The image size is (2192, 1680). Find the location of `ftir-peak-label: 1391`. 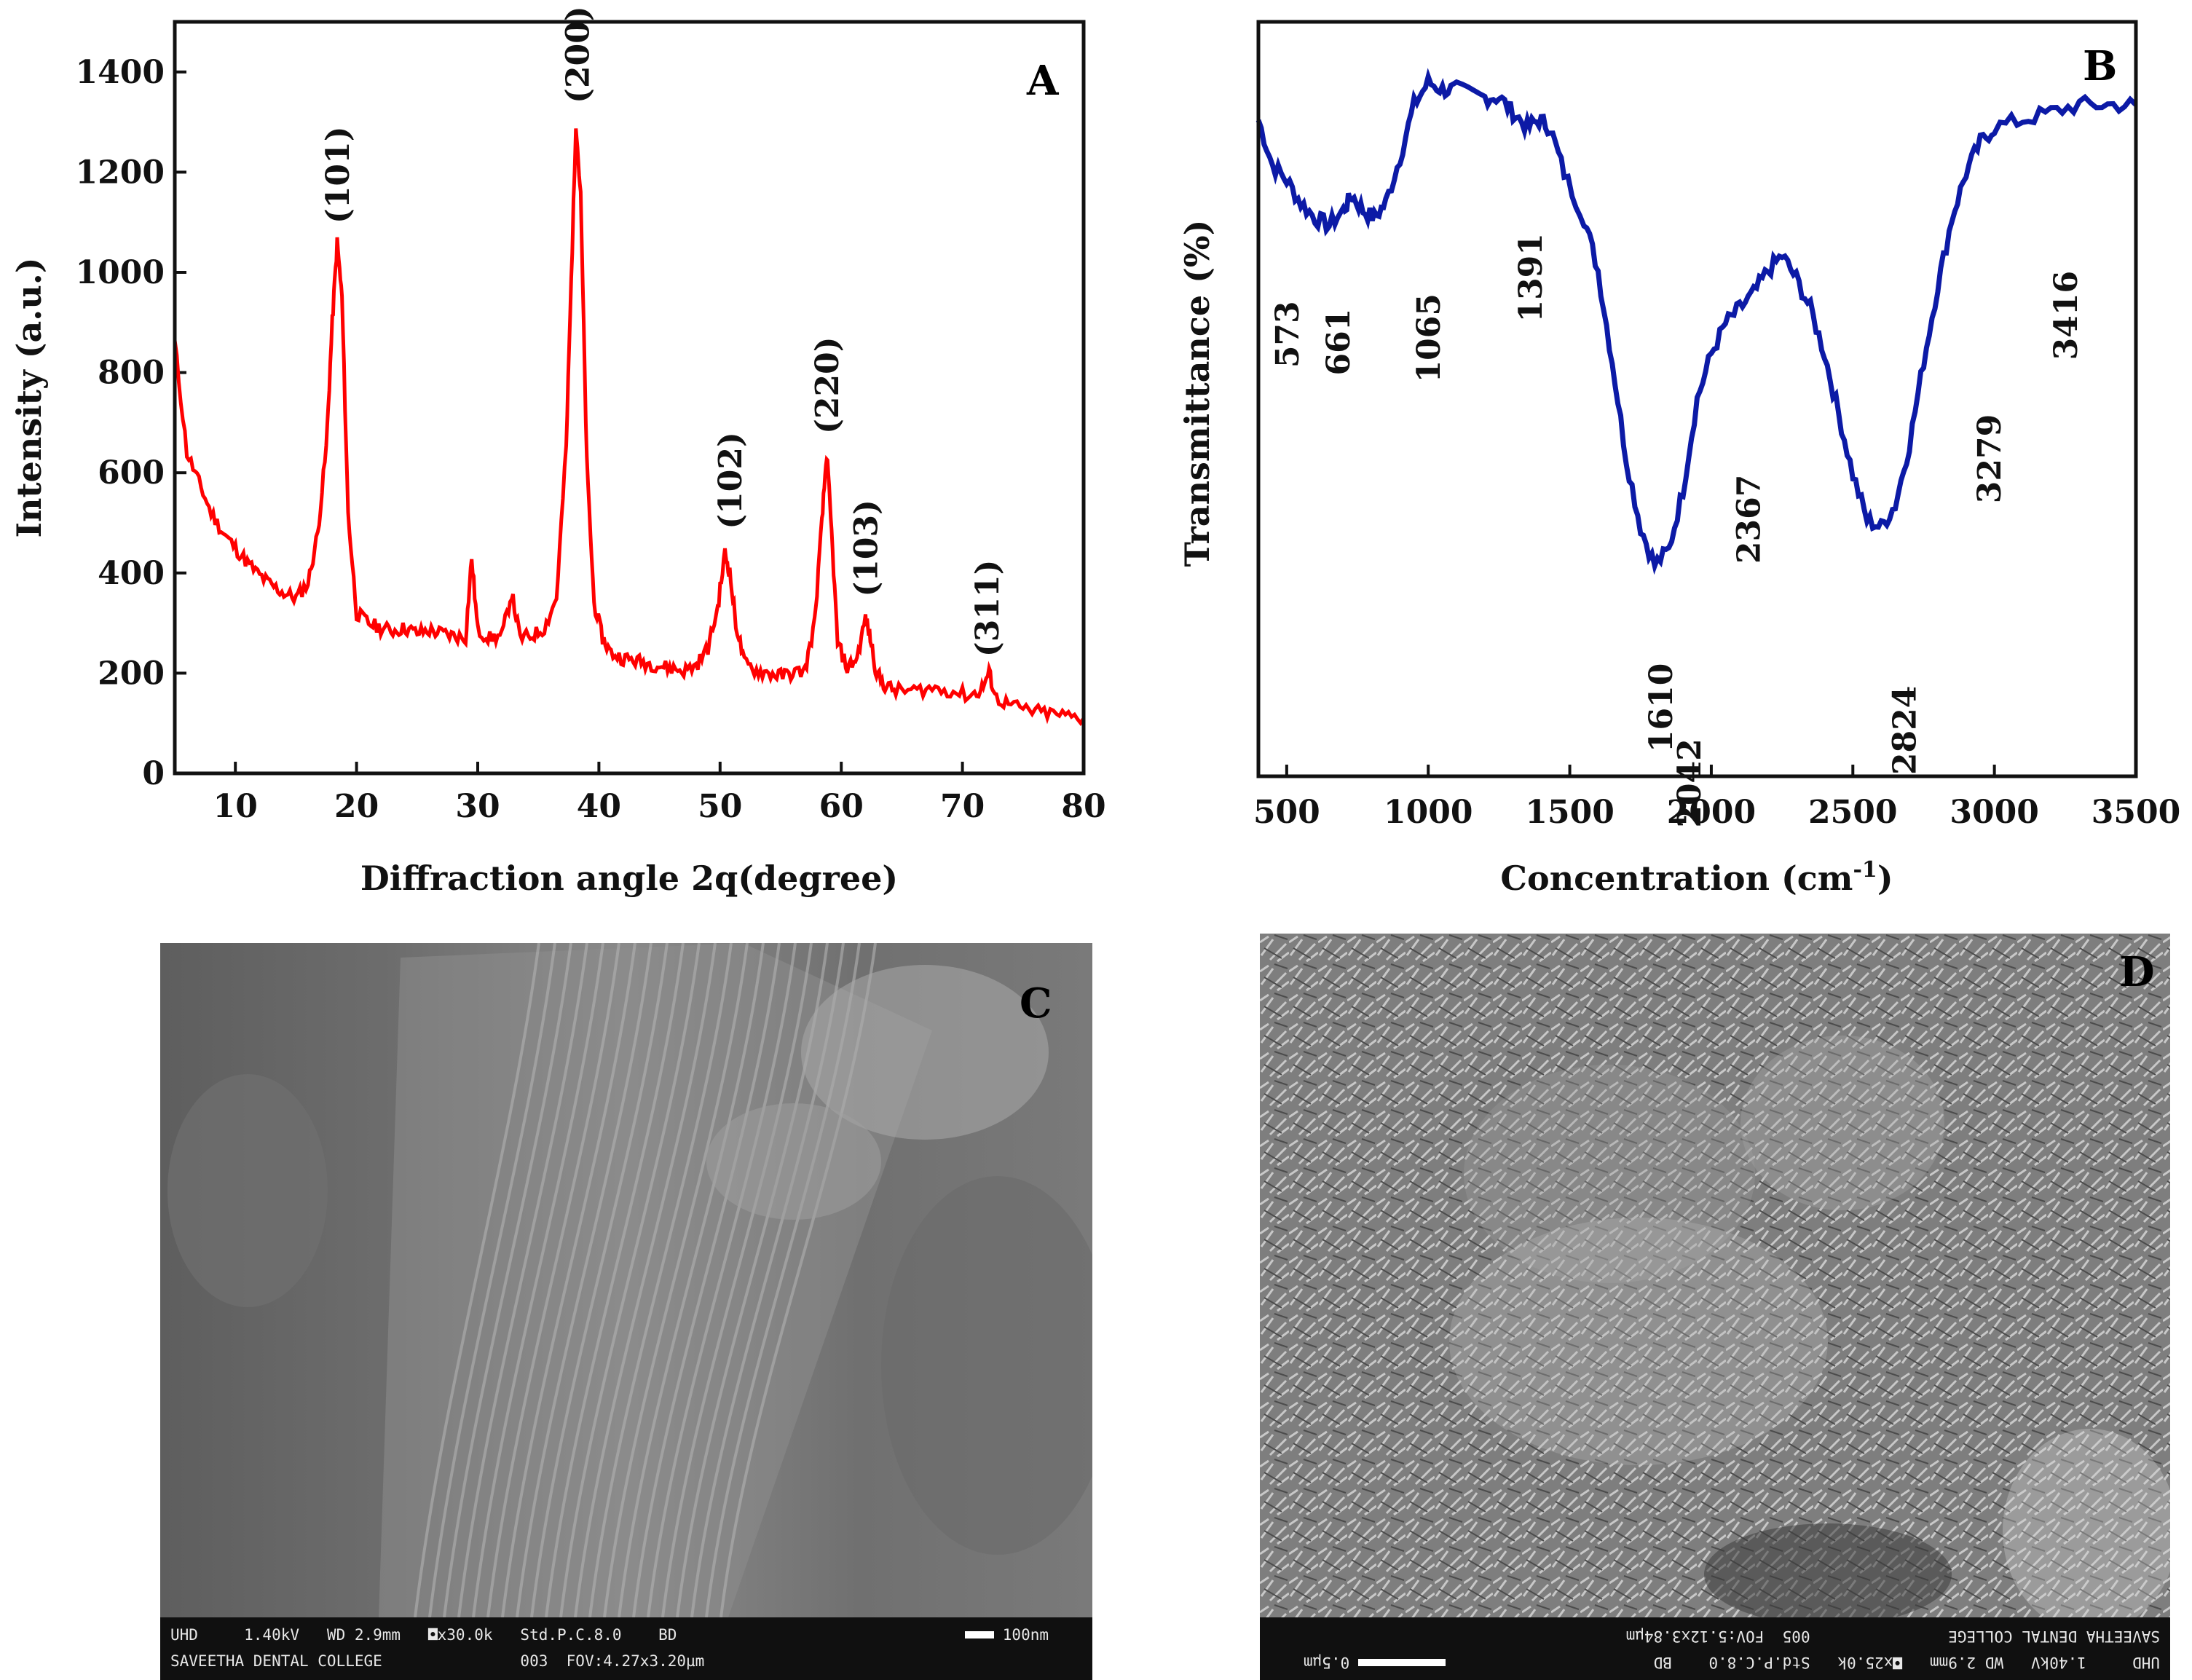

ftir-peak-label: 1391 is located at coordinates (1531, 277).